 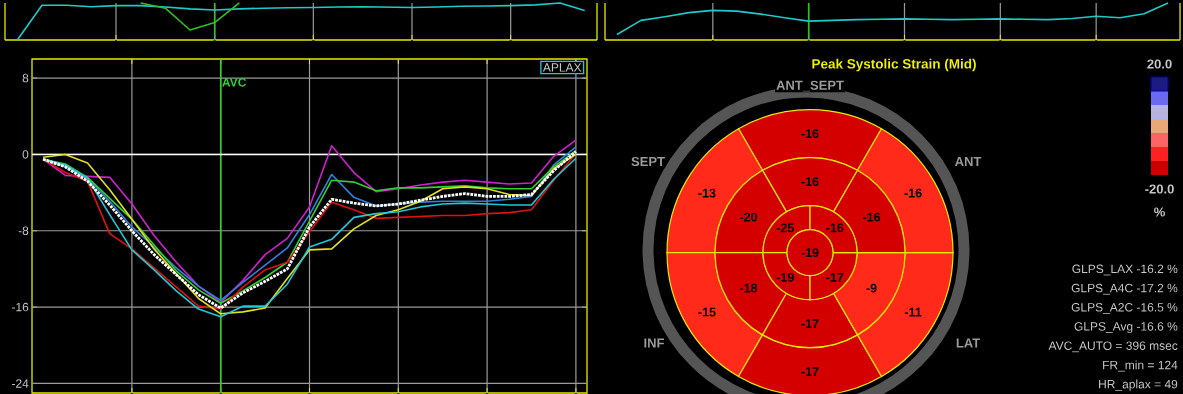 What do you see at coordinates (1113, 347) in the screenshot?
I see `text: AVC_AUTO = 396 msec` at bounding box center [1113, 347].